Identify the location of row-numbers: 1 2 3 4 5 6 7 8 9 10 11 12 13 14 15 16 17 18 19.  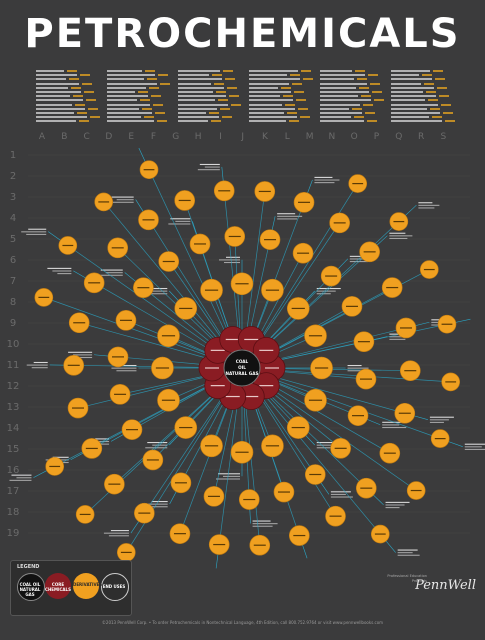
(13, 350).